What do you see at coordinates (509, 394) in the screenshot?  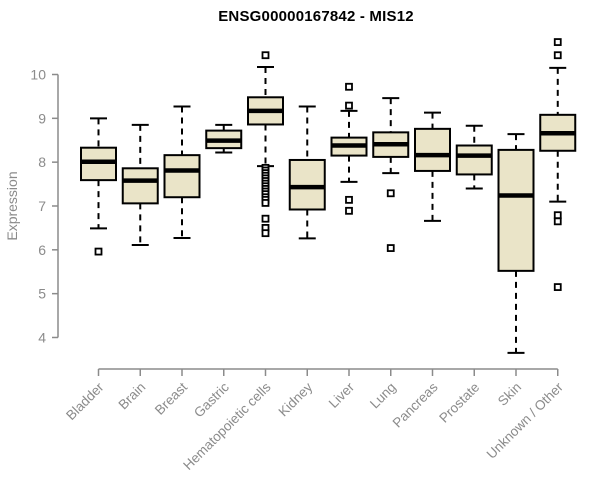 I see `x-tick-label: Skin` at bounding box center [509, 394].